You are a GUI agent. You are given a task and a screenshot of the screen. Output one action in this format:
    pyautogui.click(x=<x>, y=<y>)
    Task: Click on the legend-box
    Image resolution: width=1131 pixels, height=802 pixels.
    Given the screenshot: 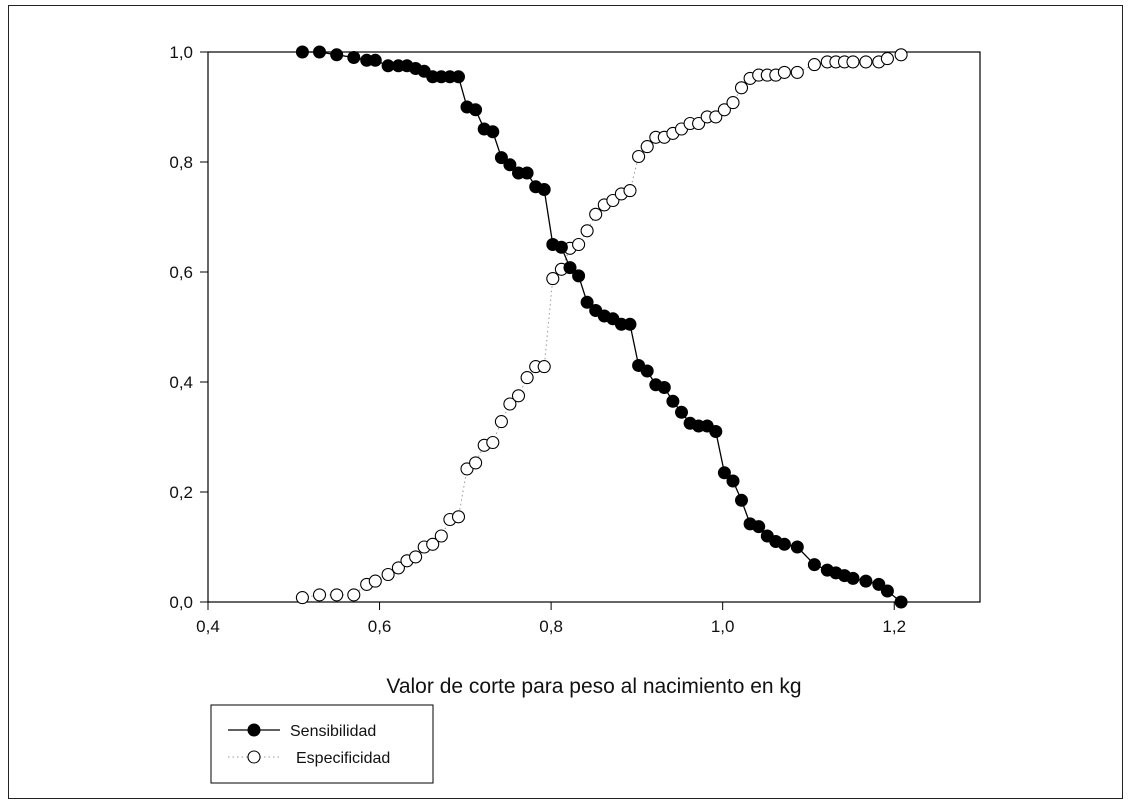 What is the action you would take?
    pyautogui.click(x=322, y=744)
    